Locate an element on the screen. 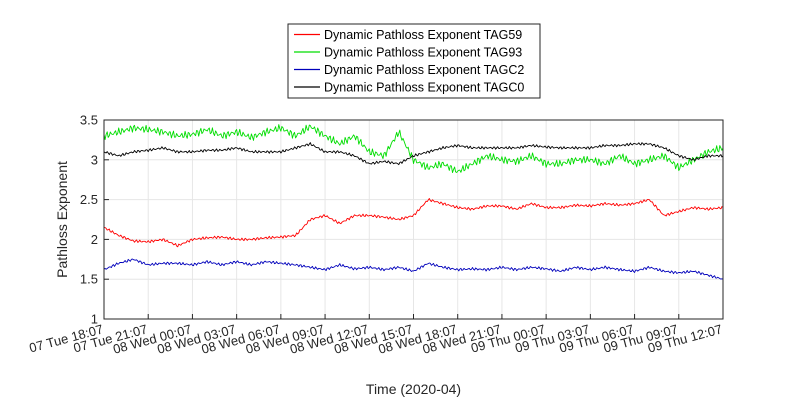 The height and width of the screenshot is (400, 800). y-axis-label: Pathloss Exponent is located at coordinates (62, 219).